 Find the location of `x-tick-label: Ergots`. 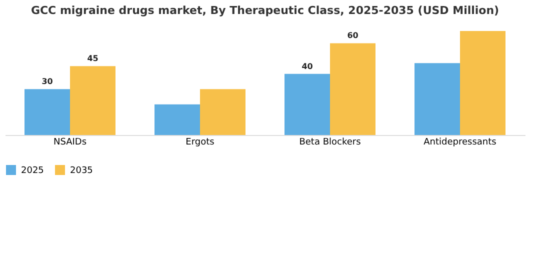

x-tick-label: Ergots is located at coordinates (200, 143).